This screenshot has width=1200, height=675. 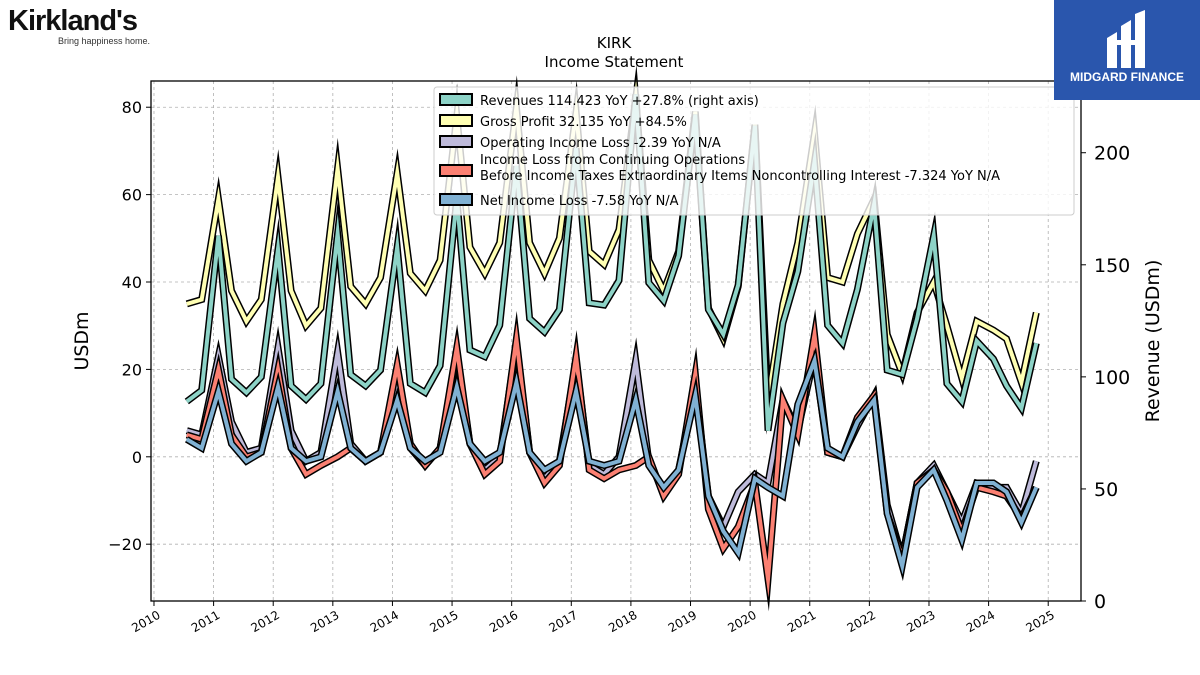 What do you see at coordinates (1106, 490) in the screenshot?
I see `y2-tick-label: 50` at bounding box center [1106, 490].